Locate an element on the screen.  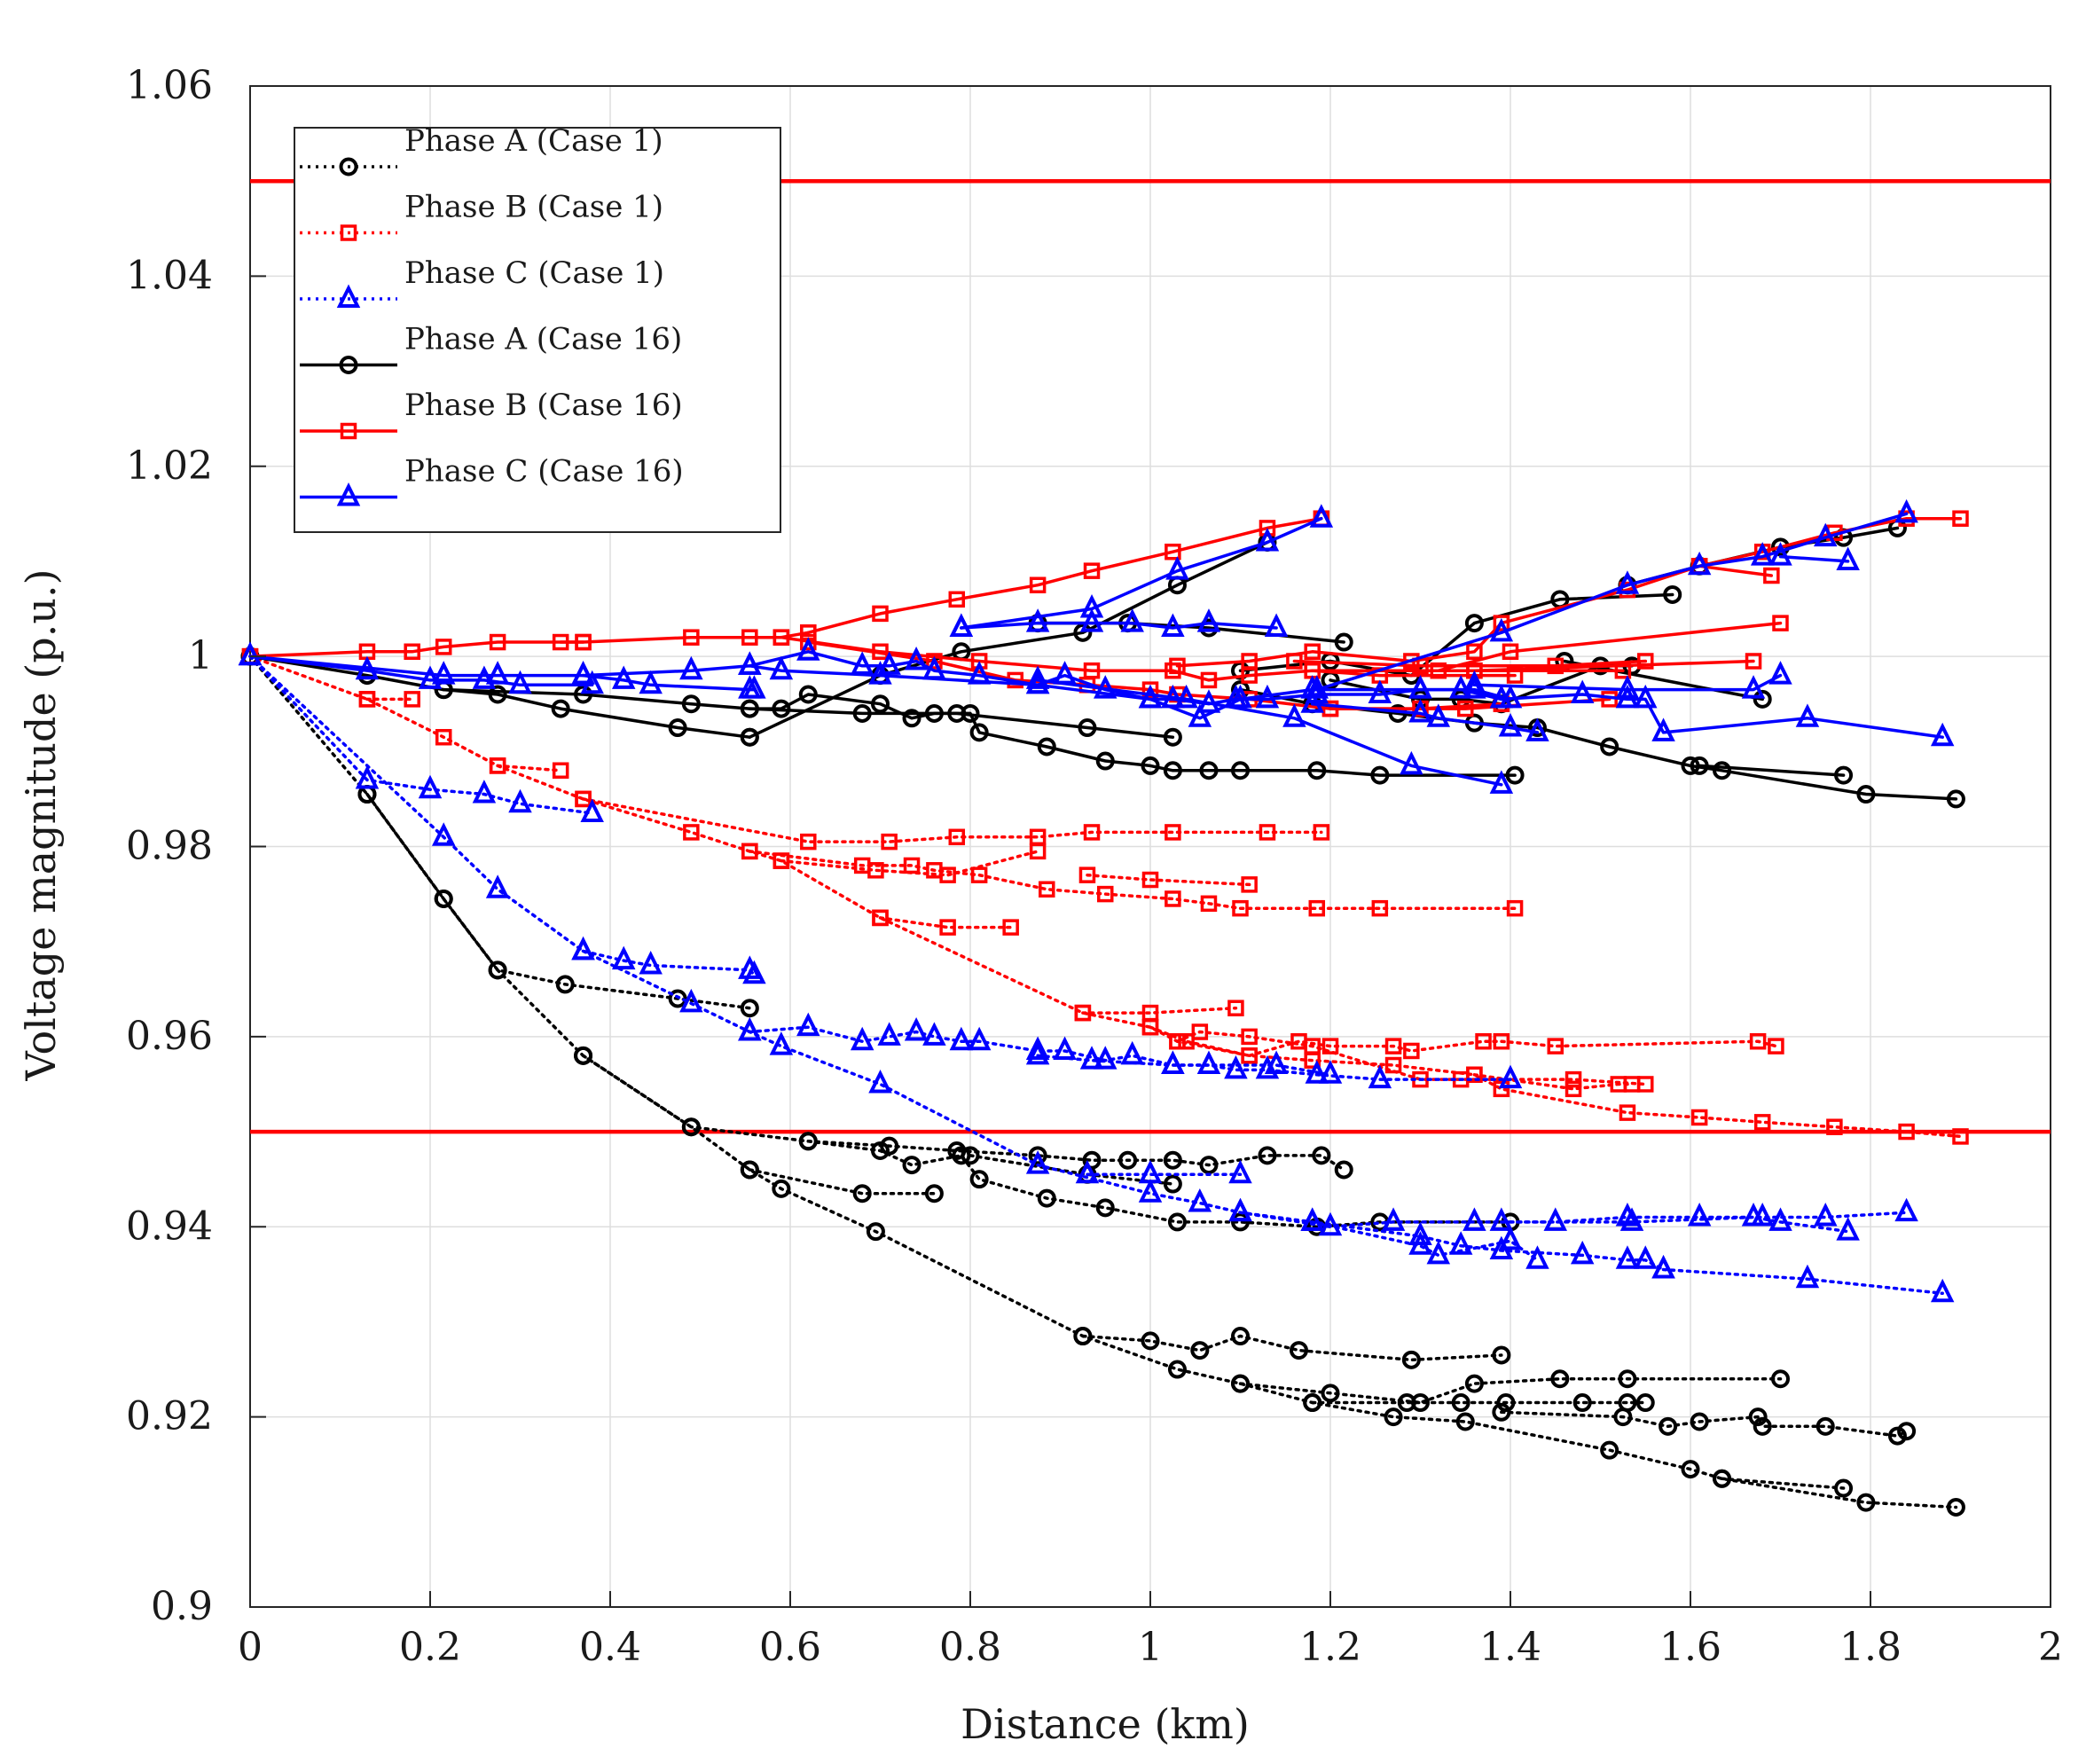
x-tick-label: 2 is located at coordinates (2050, 1647).